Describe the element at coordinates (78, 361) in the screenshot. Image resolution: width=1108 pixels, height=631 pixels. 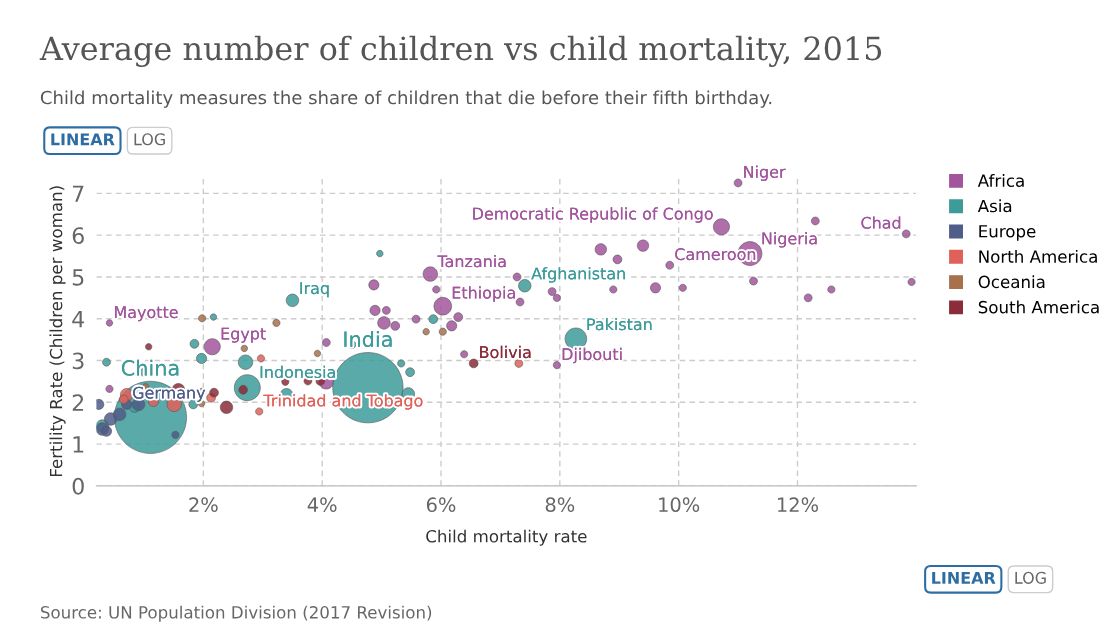
I see `y-tick-label: 3` at that location.